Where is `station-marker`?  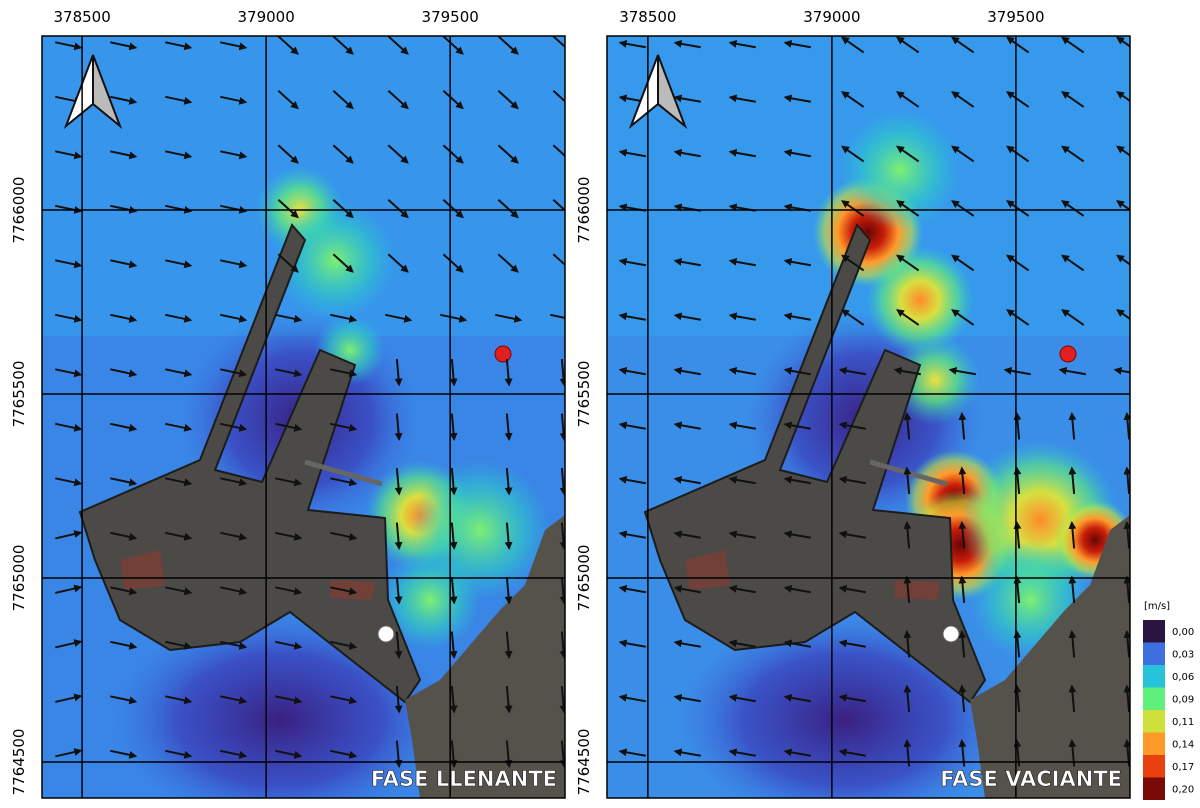 station-marker is located at coordinates (386, 634).